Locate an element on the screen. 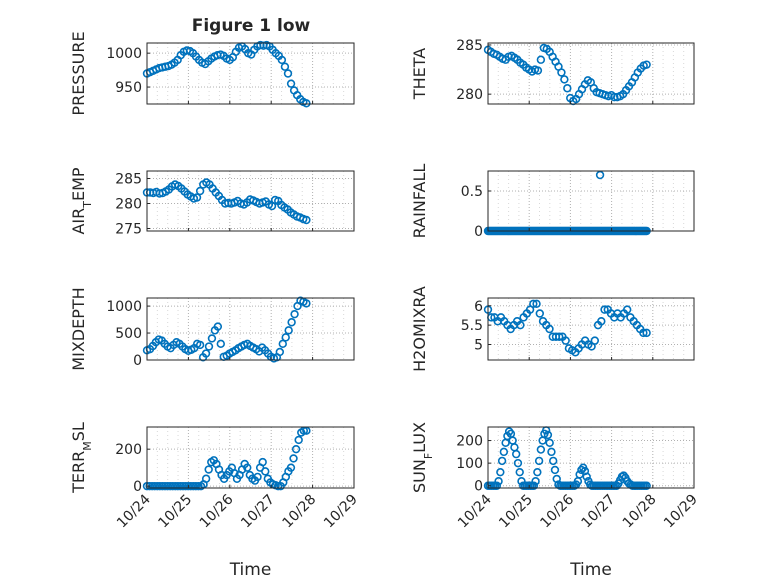 The image size is (778, 588). y-axis-label: THETA is located at coordinates (419, 74).